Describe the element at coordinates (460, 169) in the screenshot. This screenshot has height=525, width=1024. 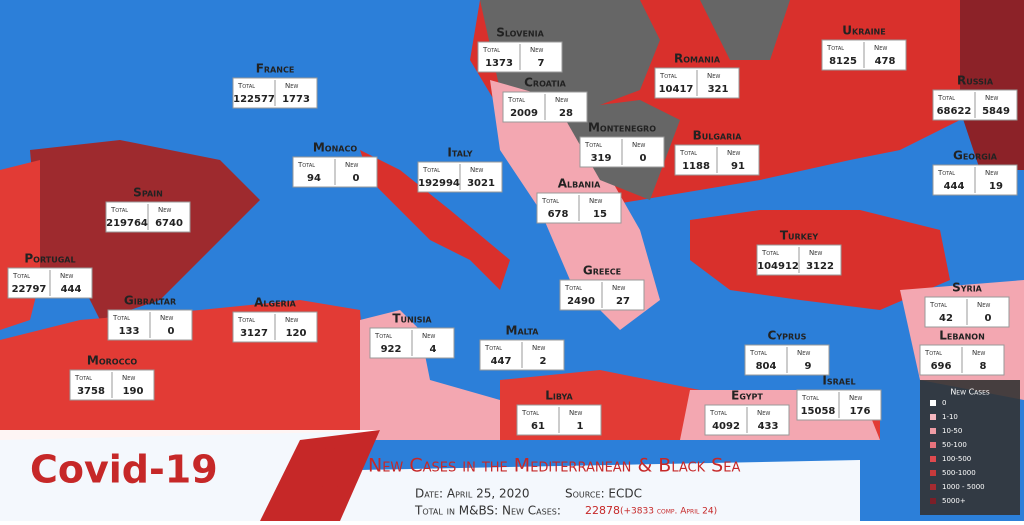
I see `country-card: Italy Total New 192994 3021` at that location.